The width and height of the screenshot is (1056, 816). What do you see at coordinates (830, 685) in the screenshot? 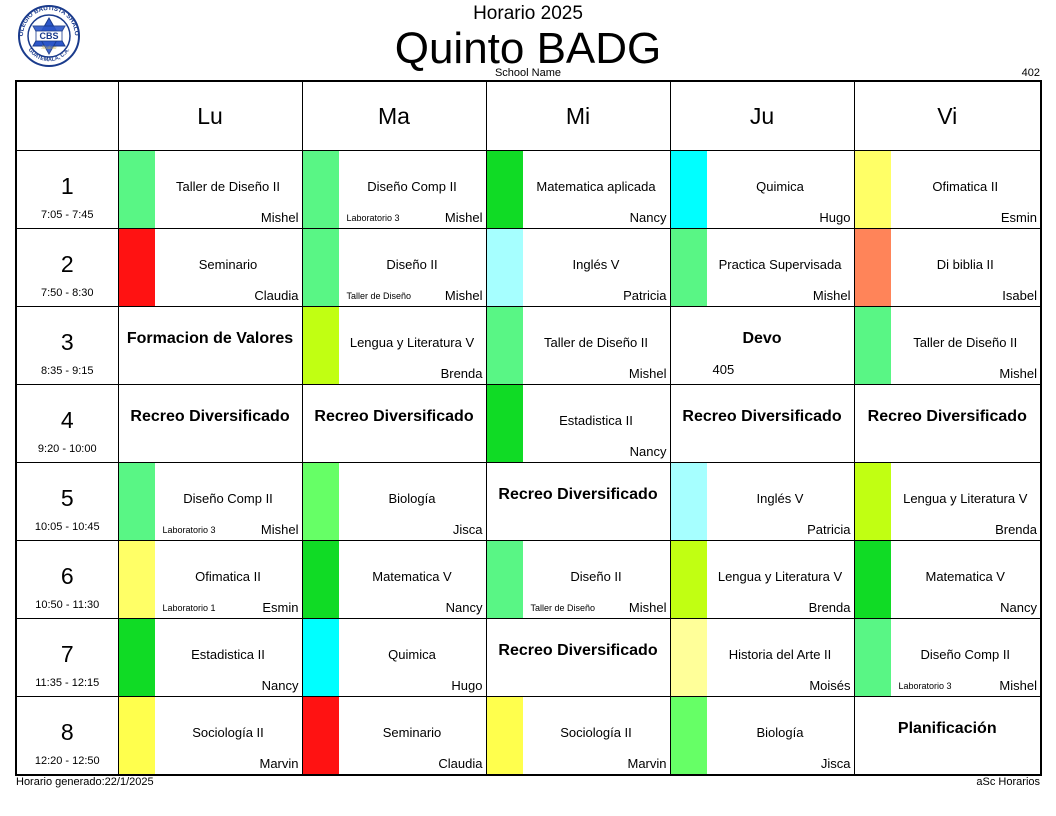
I see `teacher-name: Moisés` at bounding box center [830, 685].